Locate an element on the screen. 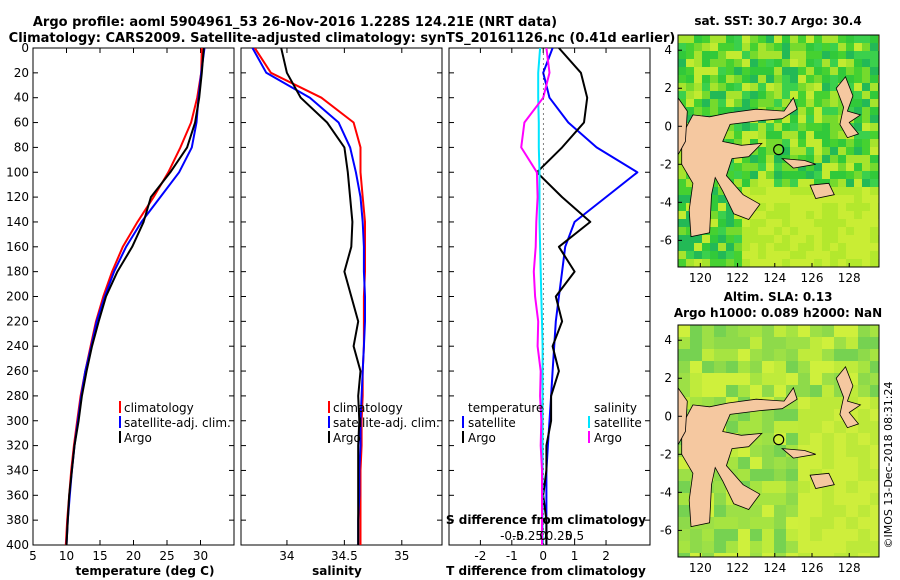 The height and width of the screenshot is (580, 900). map-x-tick-label: 126 is located at coordinates (812, 568).